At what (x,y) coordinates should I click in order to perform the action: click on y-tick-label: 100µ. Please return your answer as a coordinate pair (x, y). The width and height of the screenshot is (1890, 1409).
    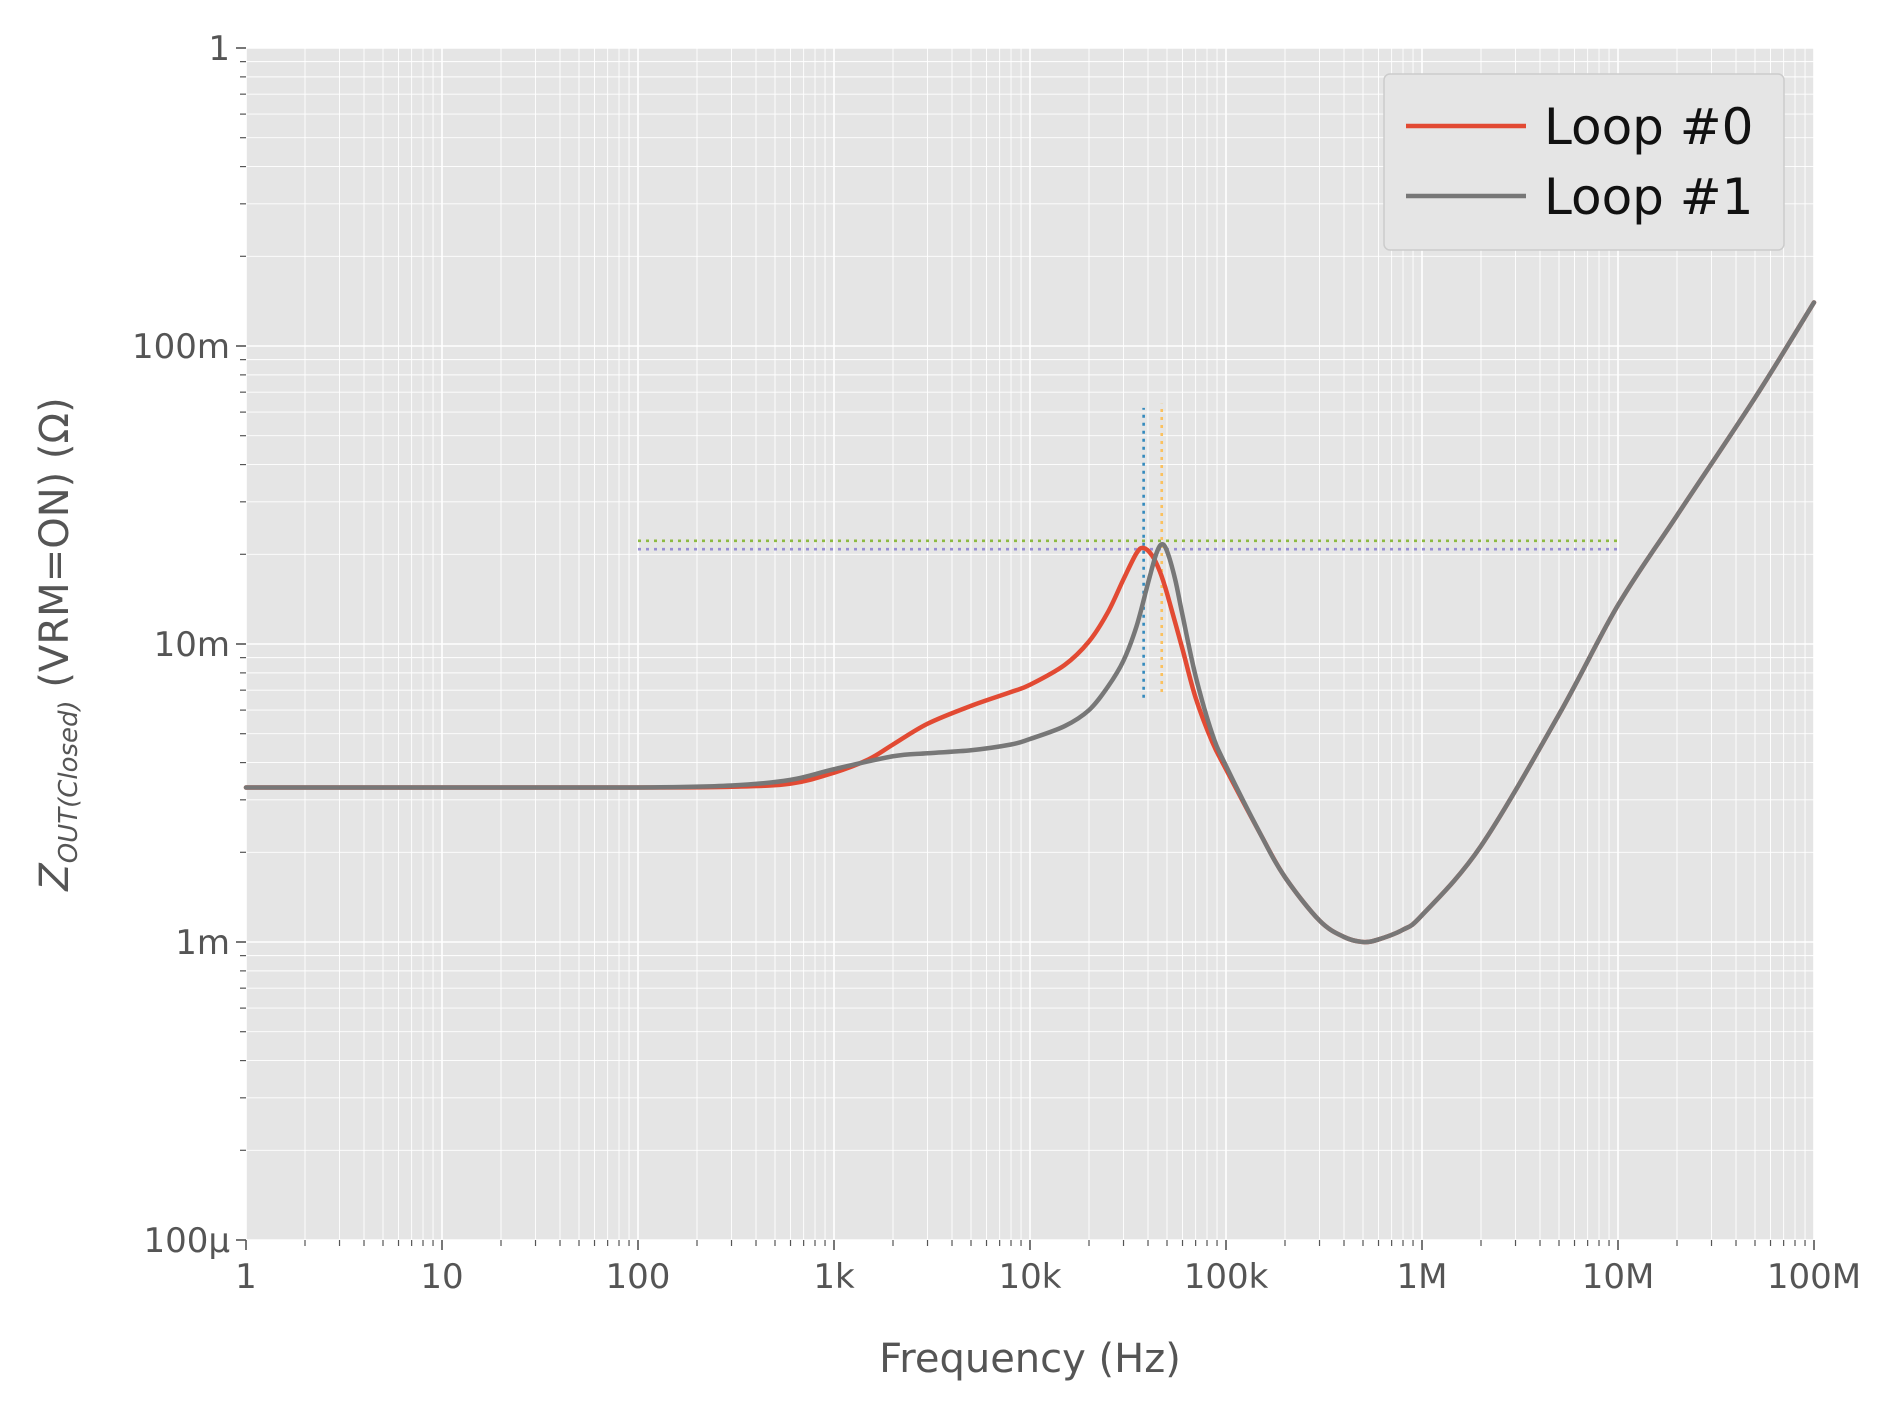
    Looking at the image, I should click on (186, 1241).